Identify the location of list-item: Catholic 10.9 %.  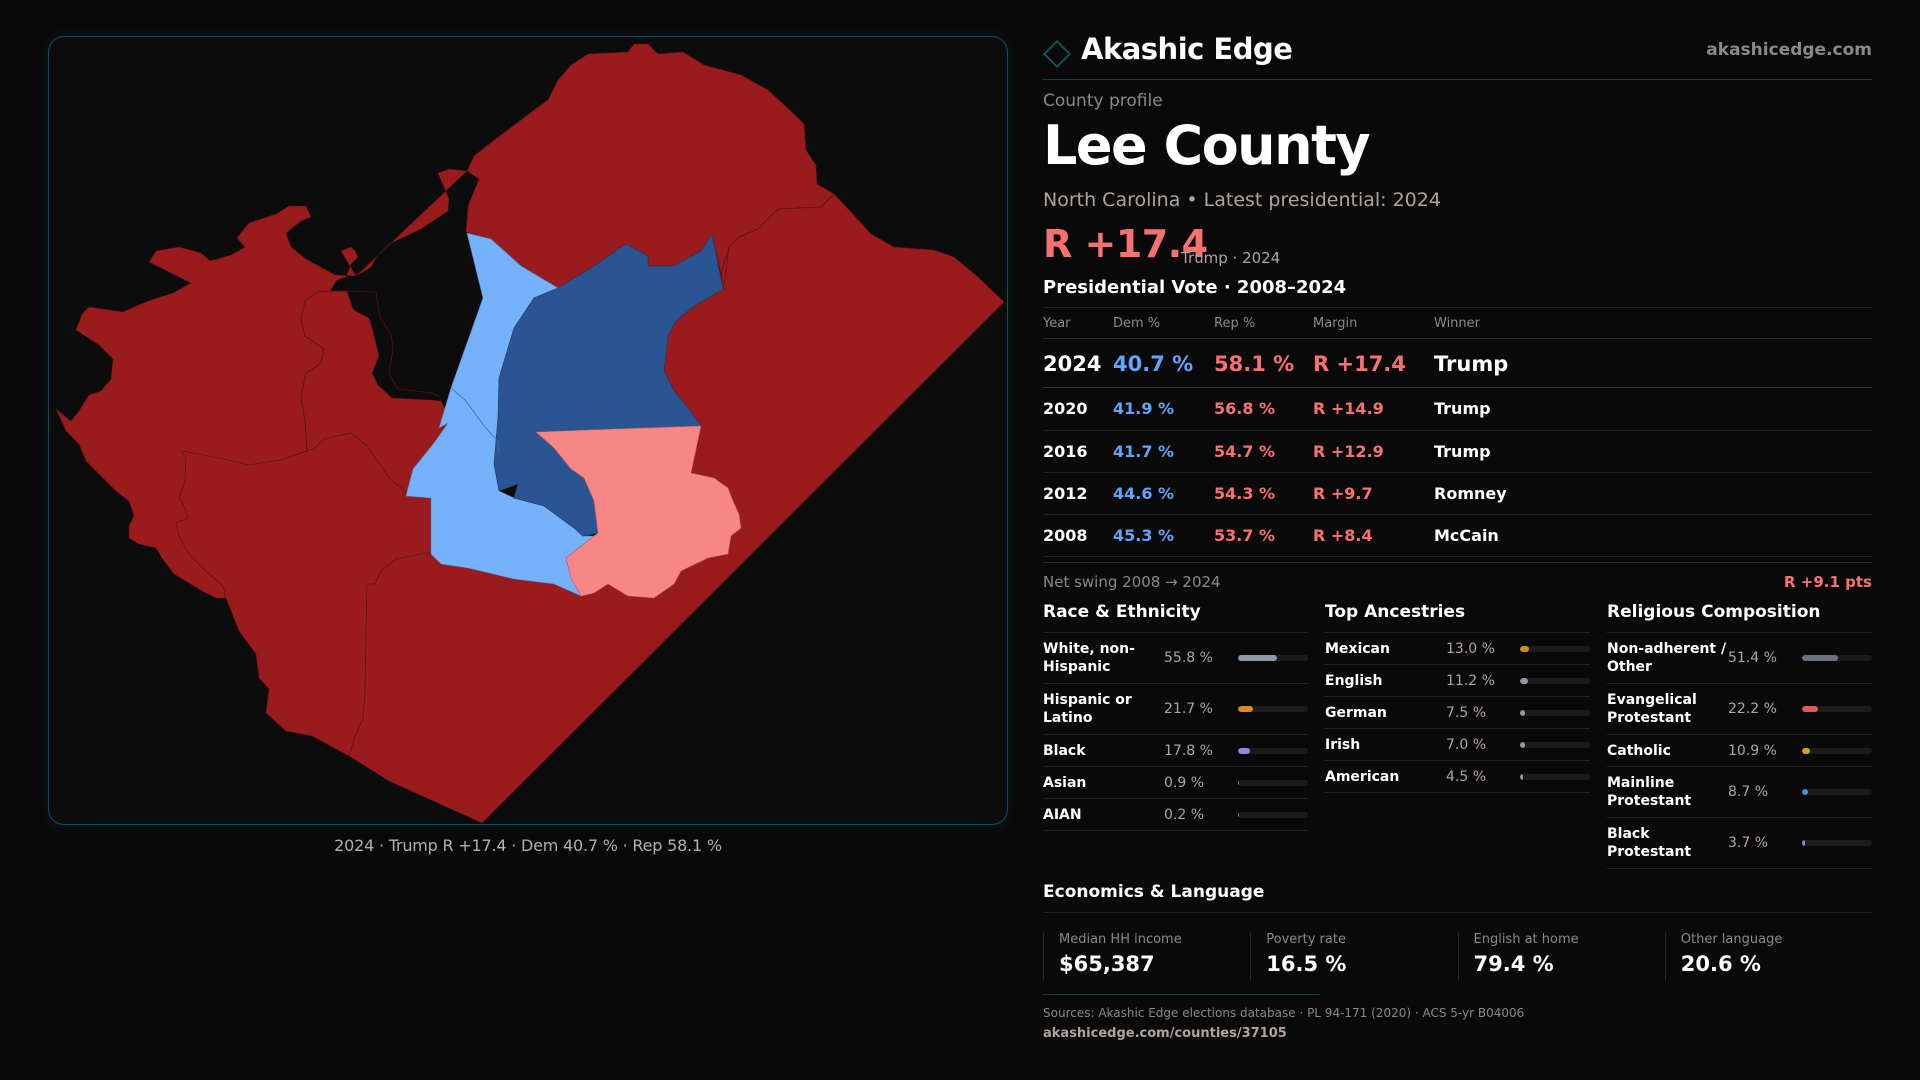
(1739, 751).